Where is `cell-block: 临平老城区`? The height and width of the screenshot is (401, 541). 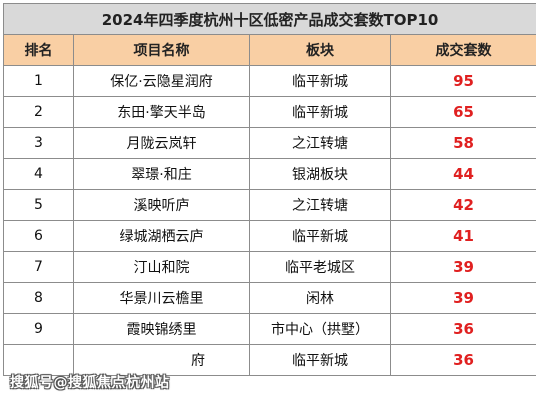 cell-block: 临平老城区 is located at coordinates (320, 267).